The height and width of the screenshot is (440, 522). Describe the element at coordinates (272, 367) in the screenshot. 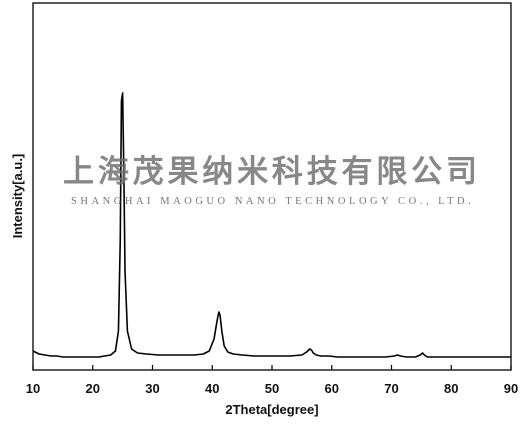

I see `x-ticks` at that location.